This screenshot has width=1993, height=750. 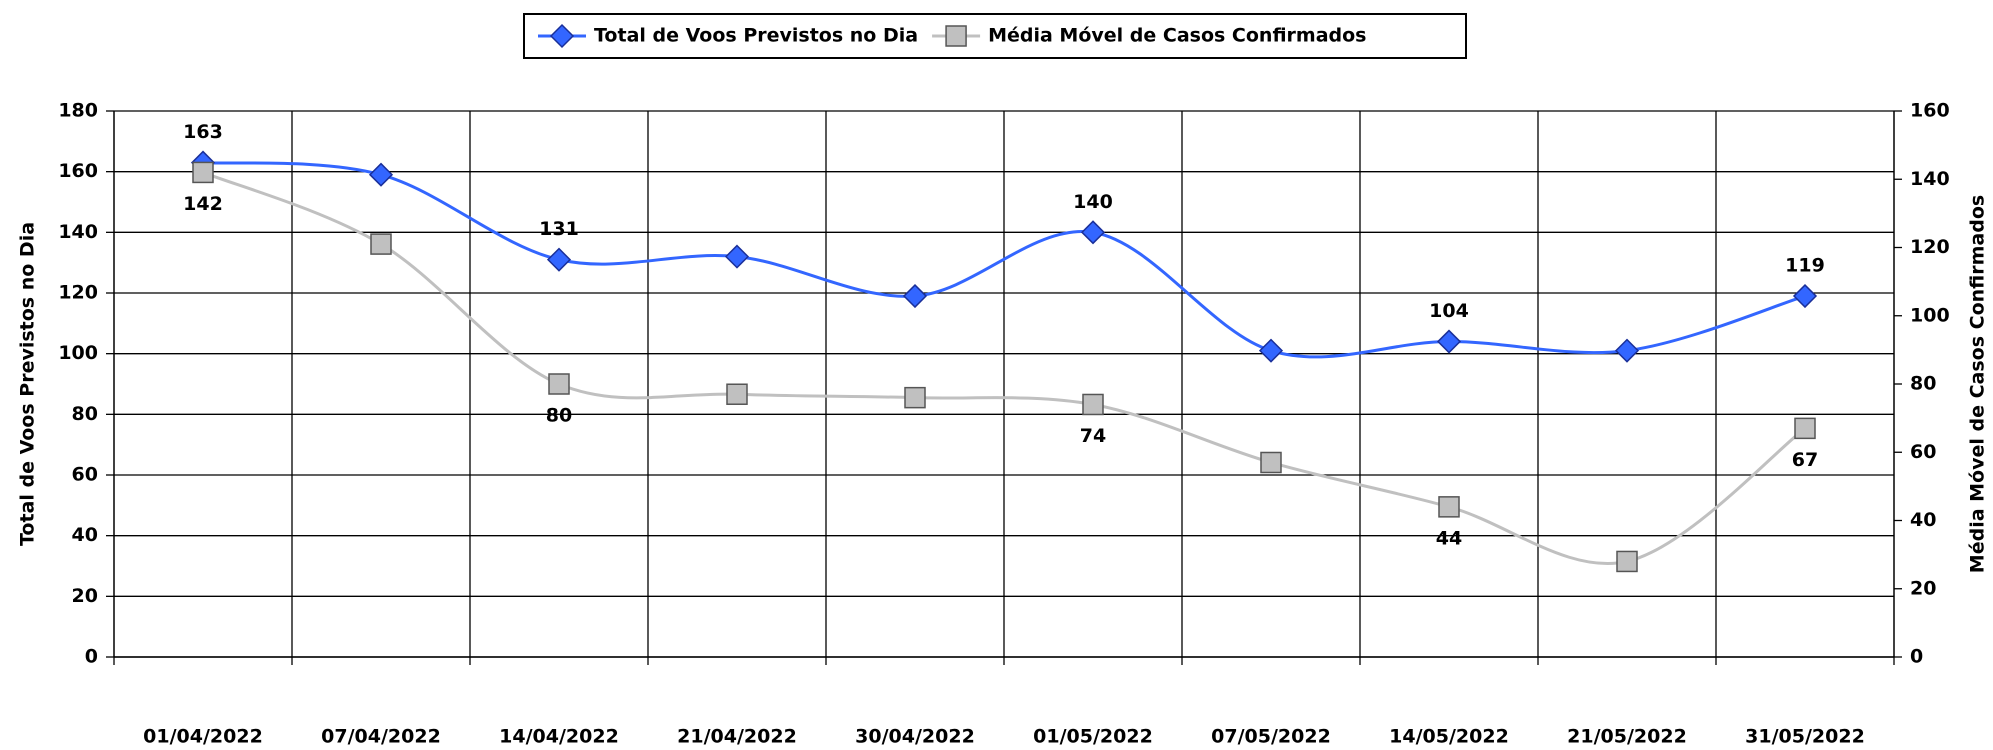 I want to click on legend-label: Total de Voos Previstos no Dia, so click(x=756, y=36).